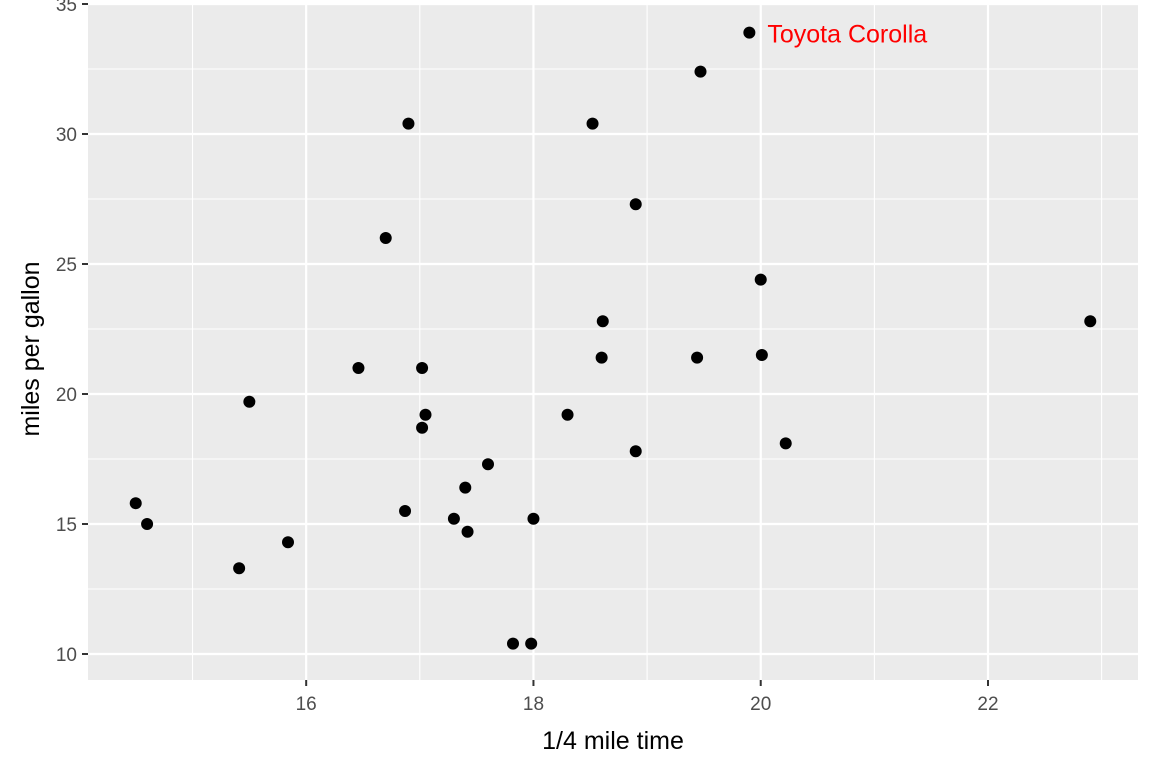  Describe the element at coordinates (66, 525) in the screenshot. I see `y-tick-label: 15` at that location.